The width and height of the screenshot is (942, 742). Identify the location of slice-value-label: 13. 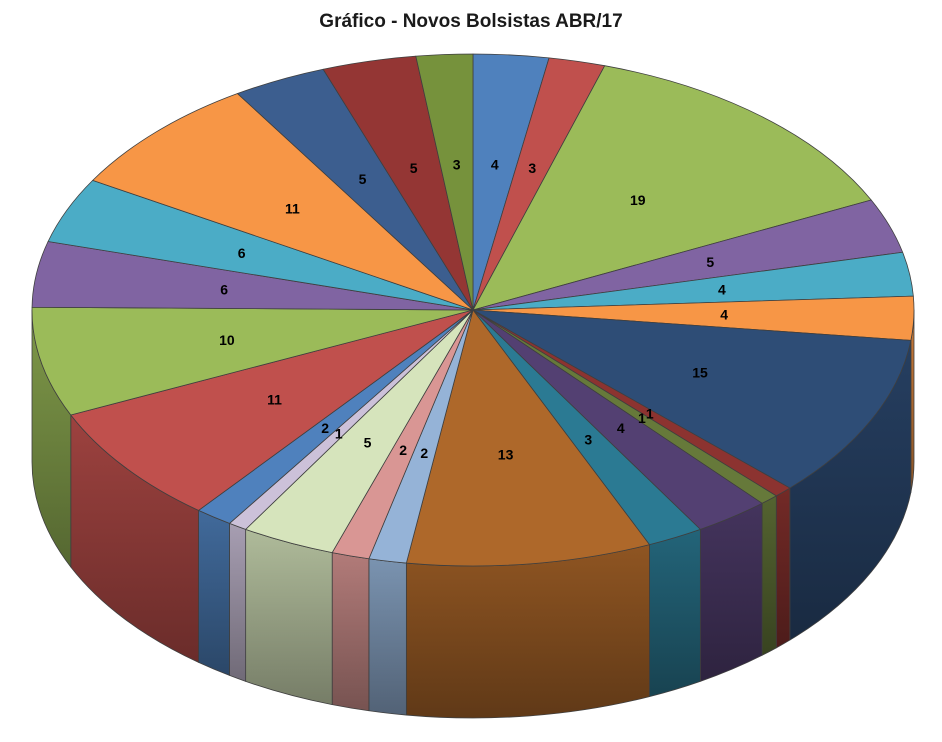
(506, 455).